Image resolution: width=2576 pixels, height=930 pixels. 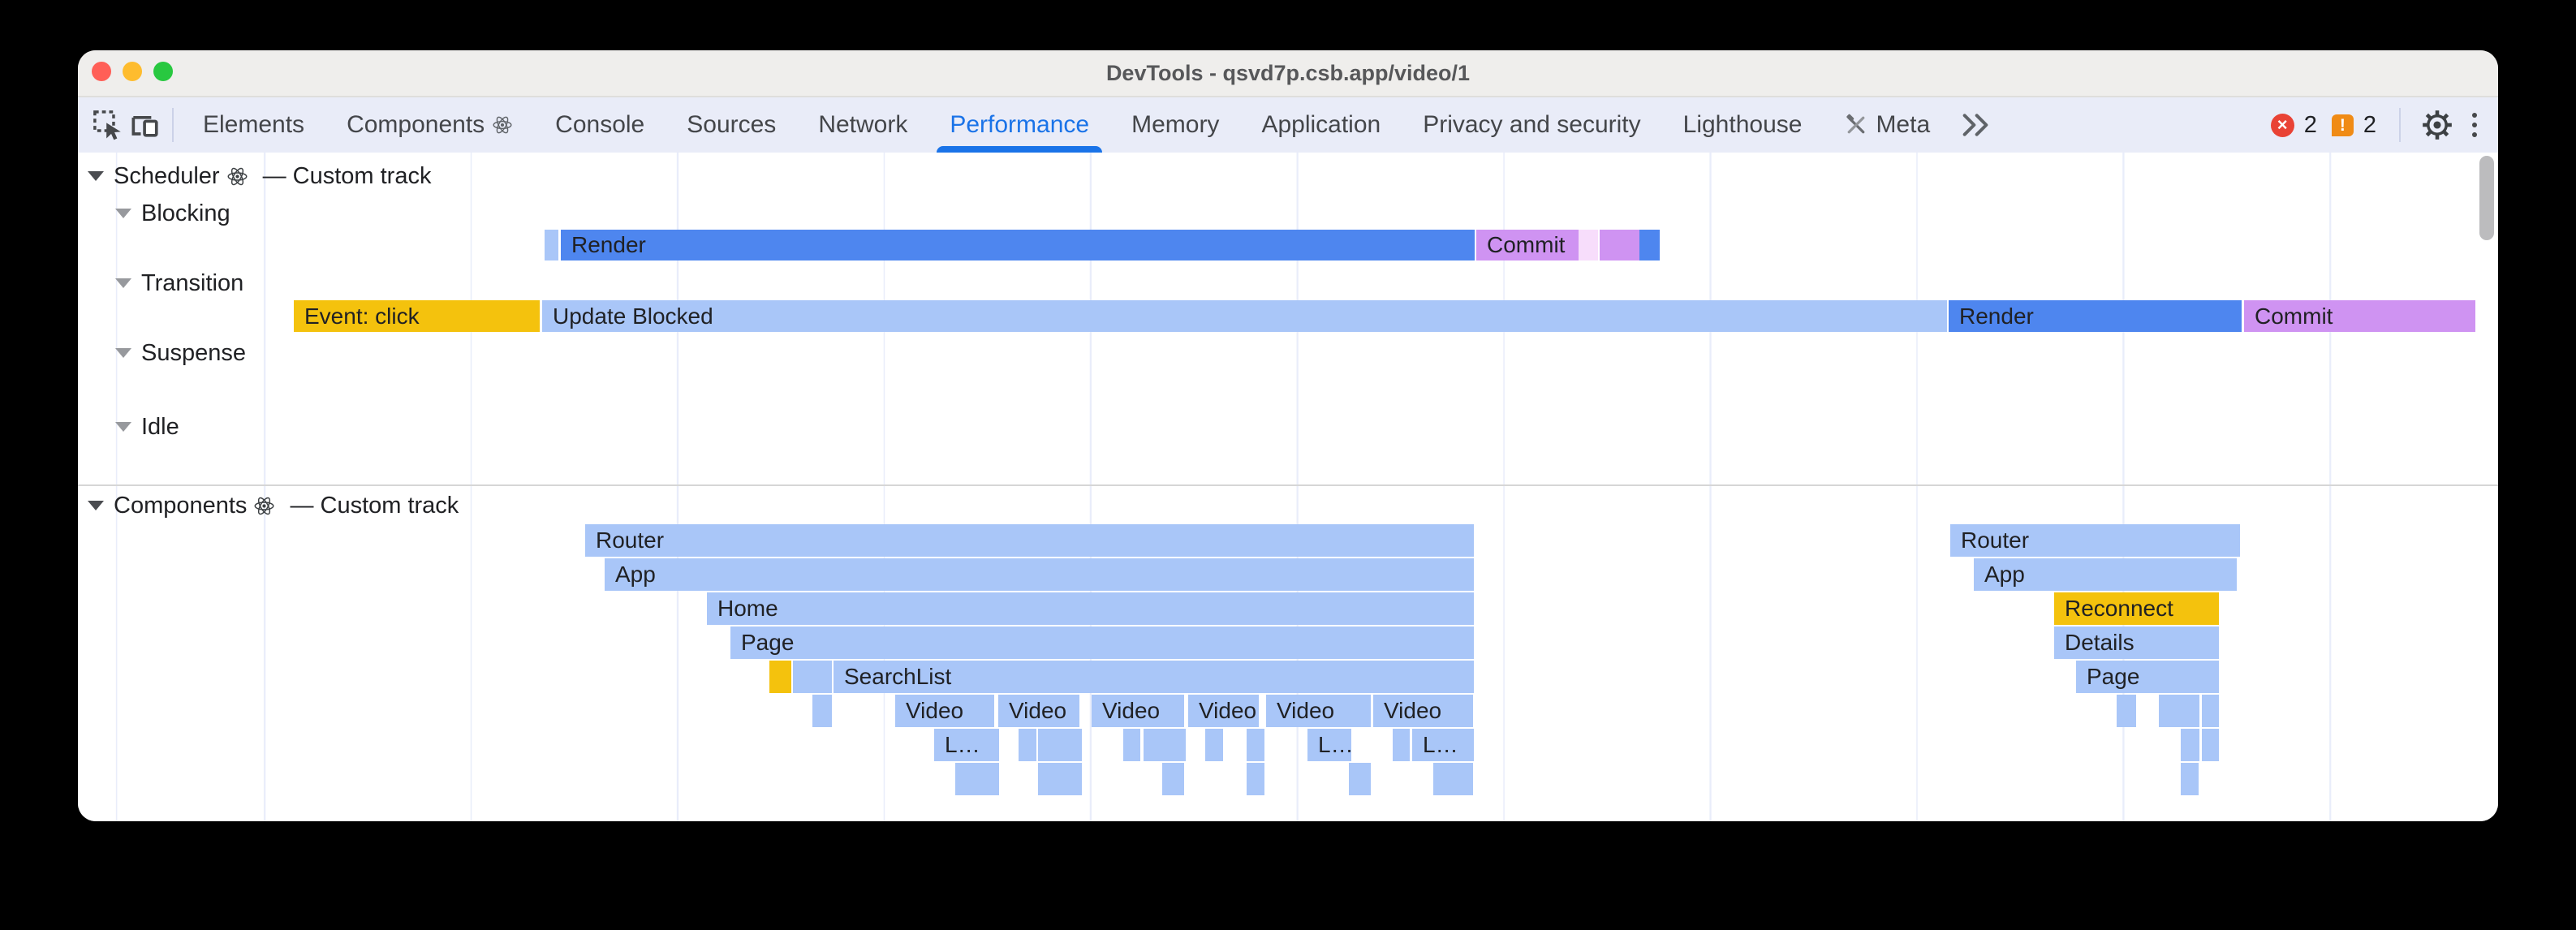 What do you see at coordinates (1091, 608) in the screenshot?
I see `bar-home: Home` at bounding box center [1091, 608].